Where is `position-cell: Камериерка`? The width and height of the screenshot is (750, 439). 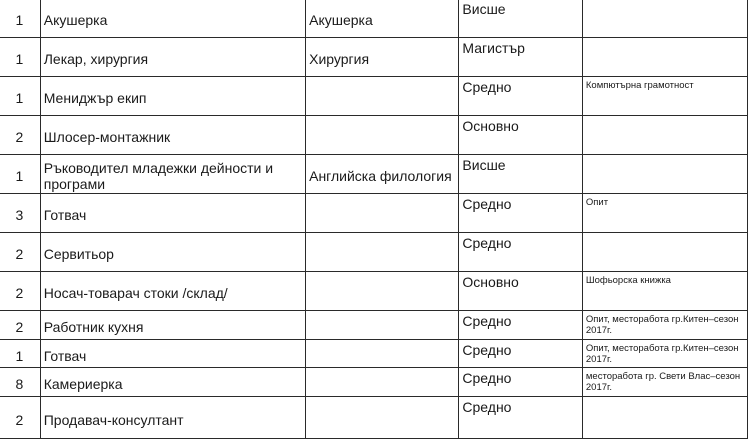 position-cell: Камериерка is located at coordinates (173, 382).